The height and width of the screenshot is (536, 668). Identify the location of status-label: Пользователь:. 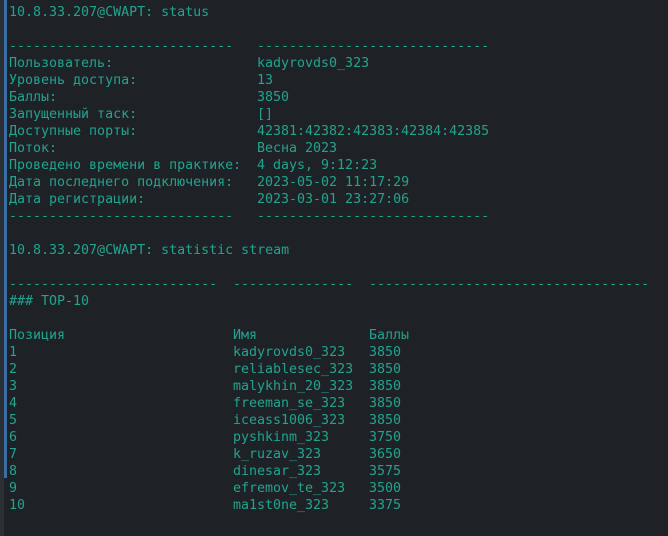
(61, 63).